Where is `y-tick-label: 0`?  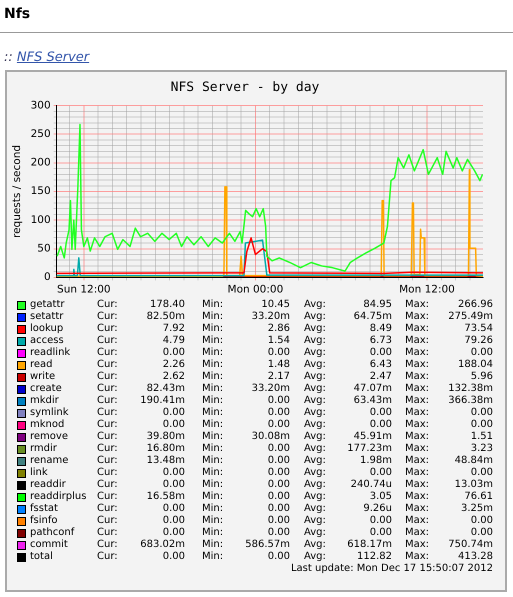
y-tick-label: 0 is located at coordinates (47, 277).